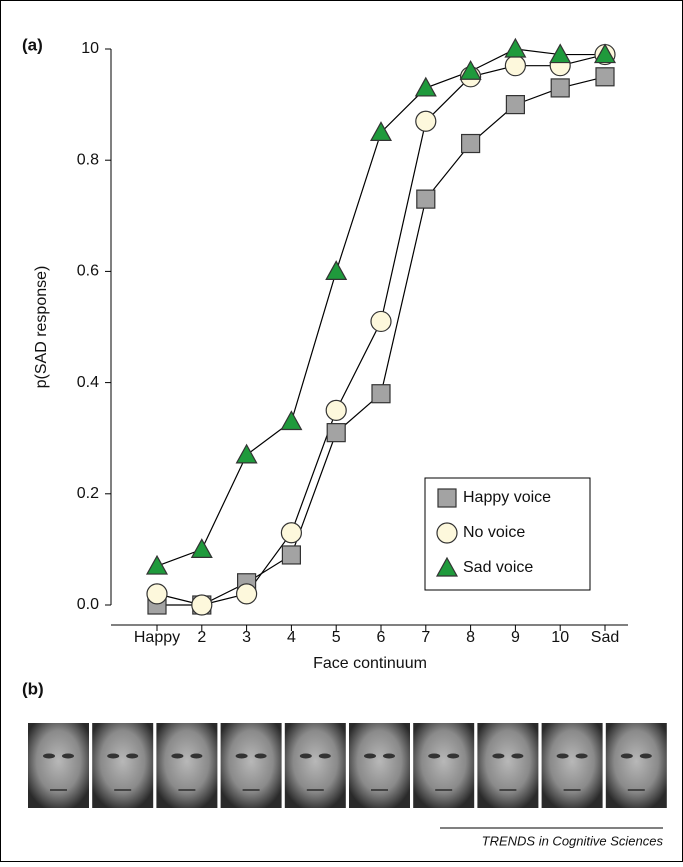 This screenshot has height=867, width=683. What do you see at coordinates (32, 44) in the screenshot?
I see `panel-label: (a)` at bounding box center [32, 44].